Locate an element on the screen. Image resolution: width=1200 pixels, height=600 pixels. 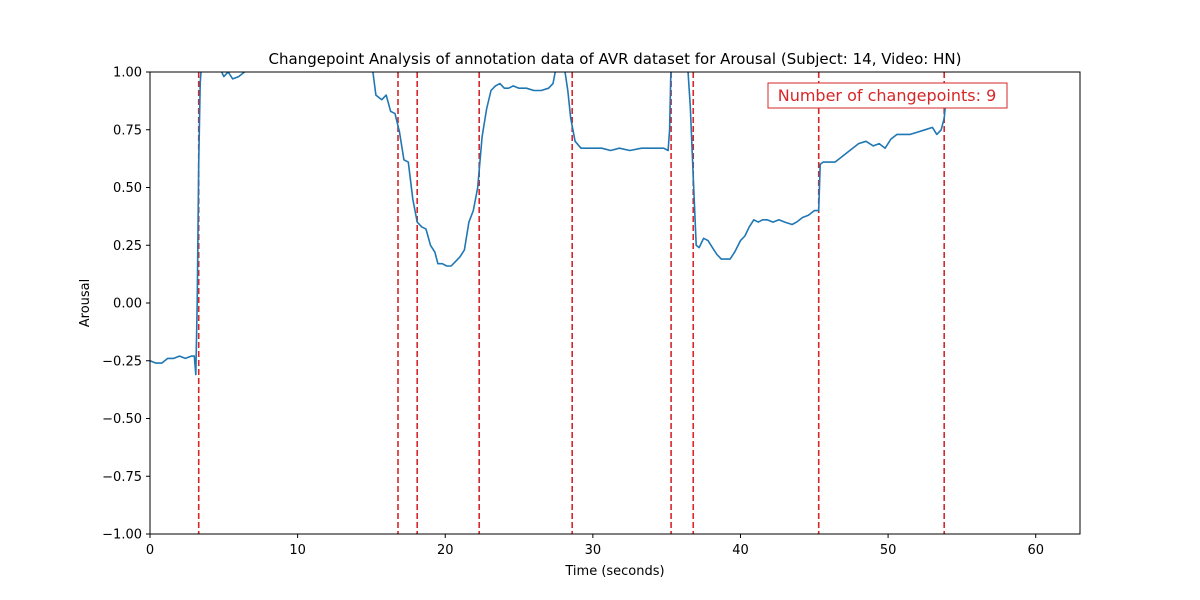
x-axis-label: Time (seconds) is located at coordinates (614, 571).